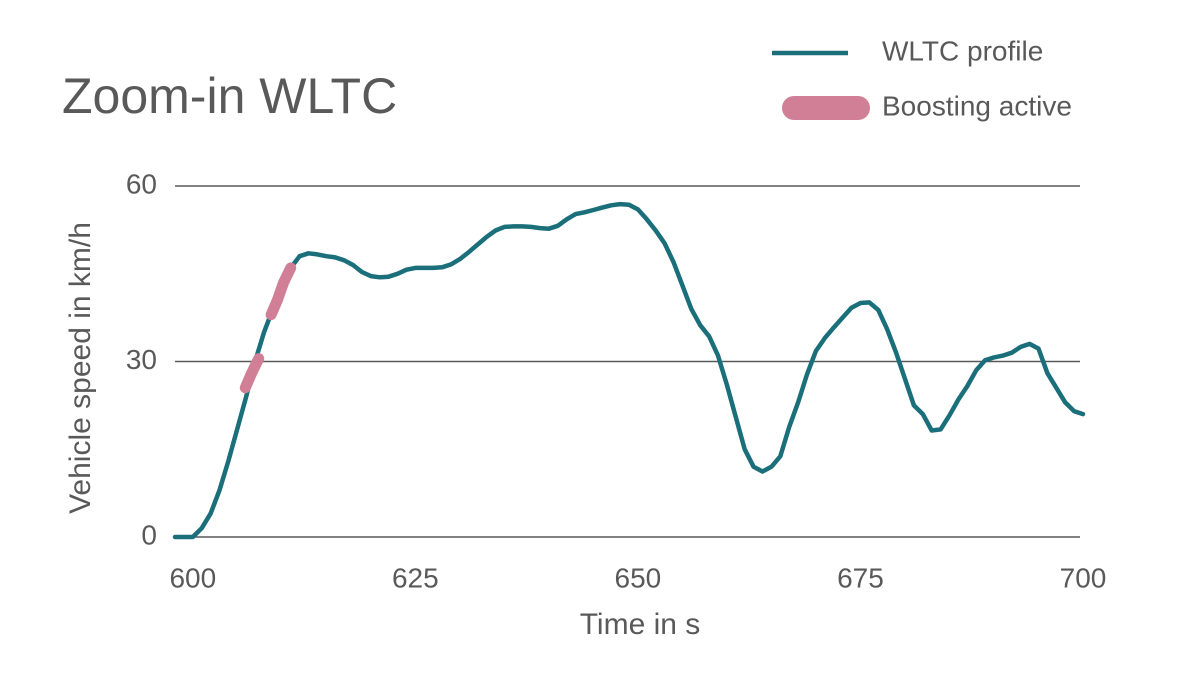  What do you see at coordinates (1083, 577) in the screenshot?
I see `x-tick-label: 700` at bounding box center [1083, 577].